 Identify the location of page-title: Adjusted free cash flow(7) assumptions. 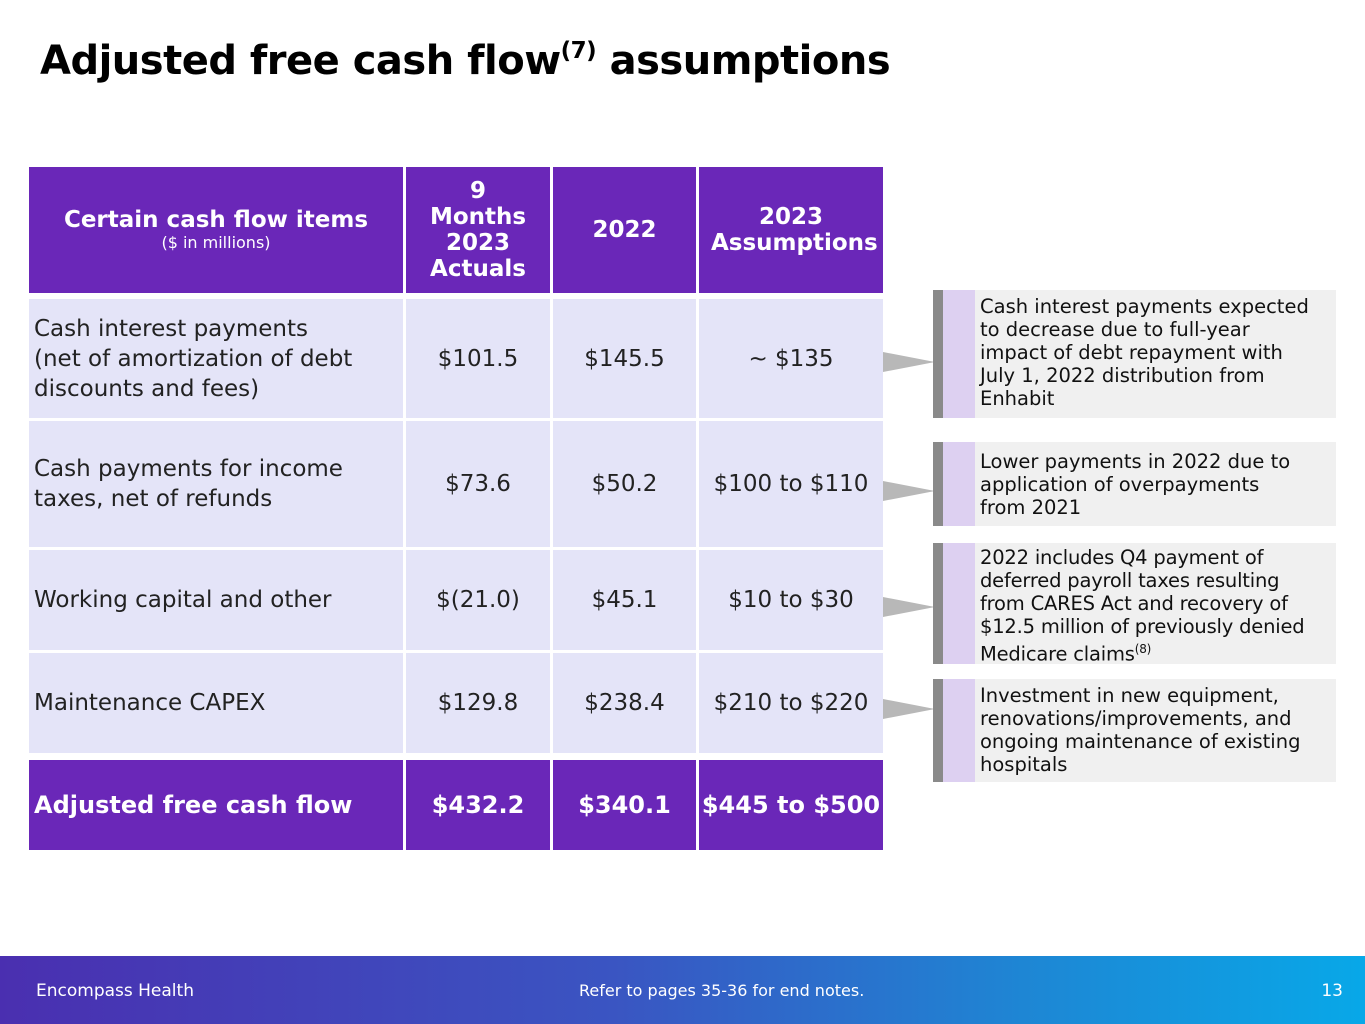
(465, 60).